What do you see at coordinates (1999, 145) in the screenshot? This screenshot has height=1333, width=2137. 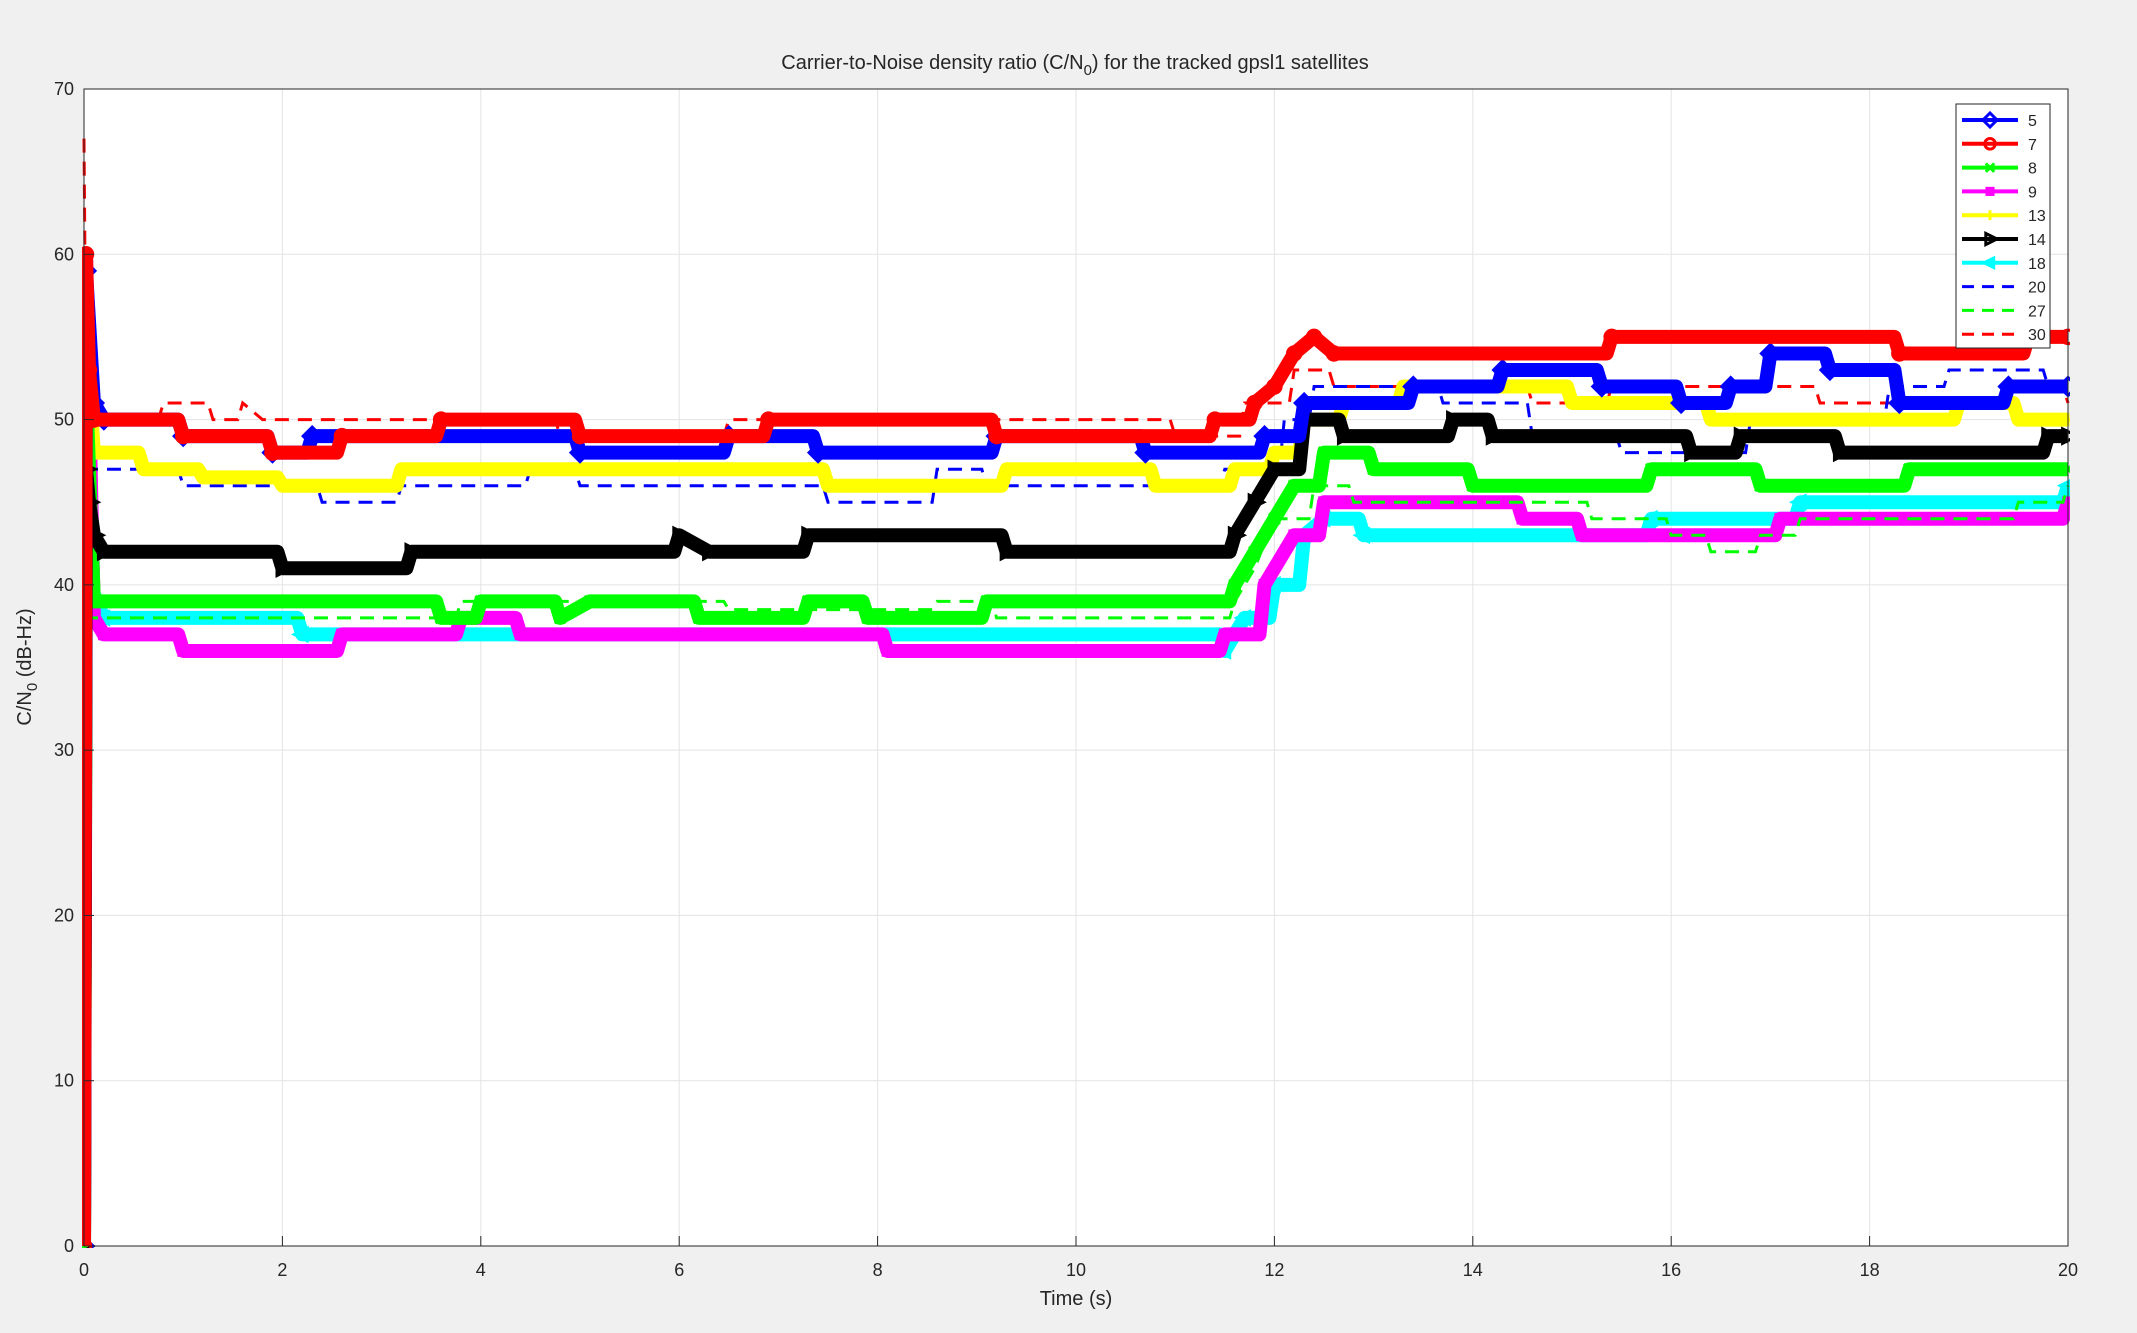 I see `legend-item-7: 7` at bounding box center [1999, 145].